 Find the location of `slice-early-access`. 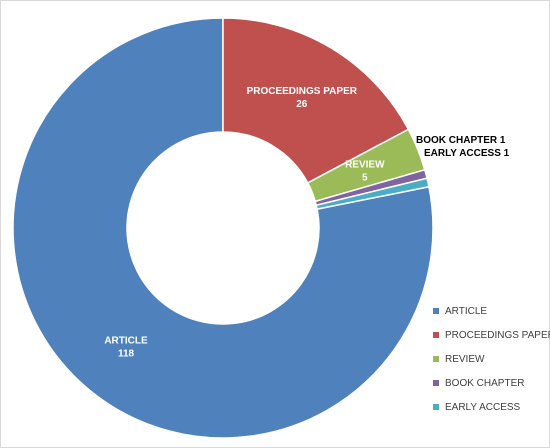

slice-early-access is located at coordinates (372, 194).